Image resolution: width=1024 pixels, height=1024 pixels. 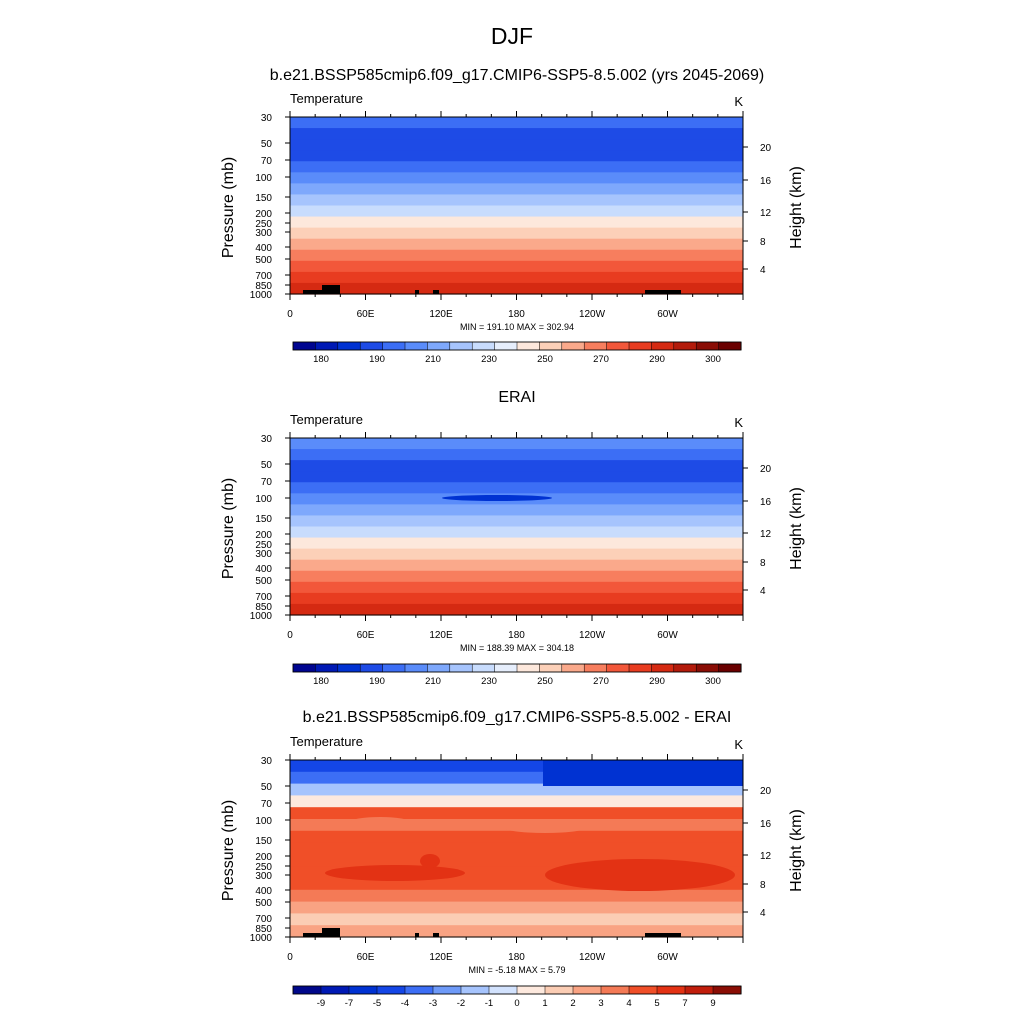 I want to click on y-right-tick-label: 8, so click(x=763, y=563).